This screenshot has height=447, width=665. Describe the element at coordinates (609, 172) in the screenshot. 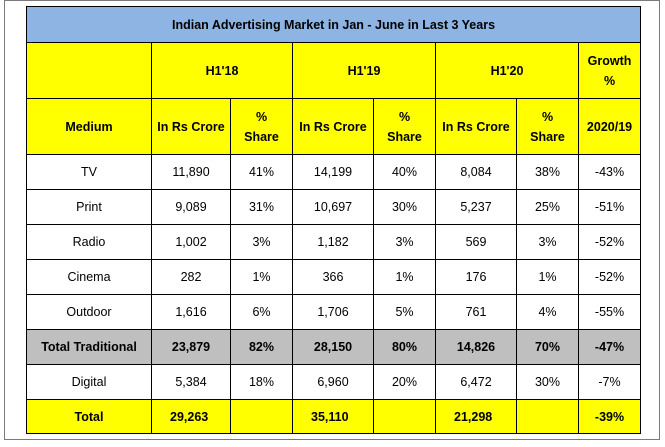

I see `growth-cell: -43%` at that location.